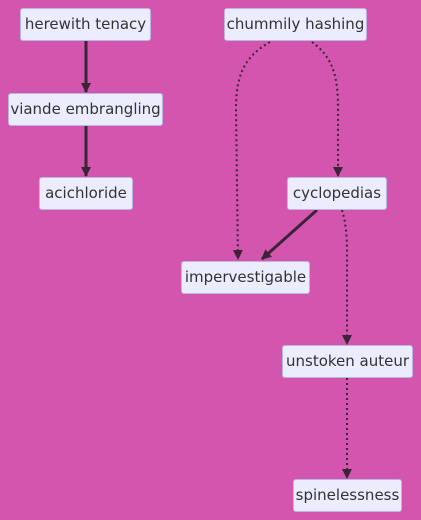 The width and height of the screenshot is (421, 520). What do you see at coordinates (289, 234) in the screenshot?
I see `edge-cyclopedias-to-impervestigable` at bounding box center [289, 234].